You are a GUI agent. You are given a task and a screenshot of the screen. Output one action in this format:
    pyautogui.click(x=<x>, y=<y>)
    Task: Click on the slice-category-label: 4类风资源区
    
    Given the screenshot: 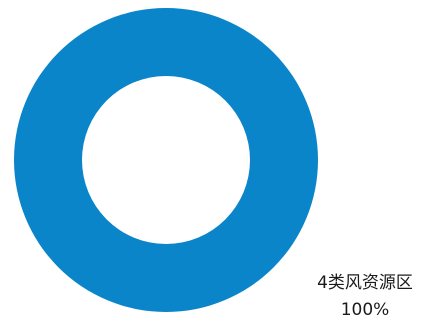 What is the action you would take?
    pyautogui.click(x=365, y=283)
    